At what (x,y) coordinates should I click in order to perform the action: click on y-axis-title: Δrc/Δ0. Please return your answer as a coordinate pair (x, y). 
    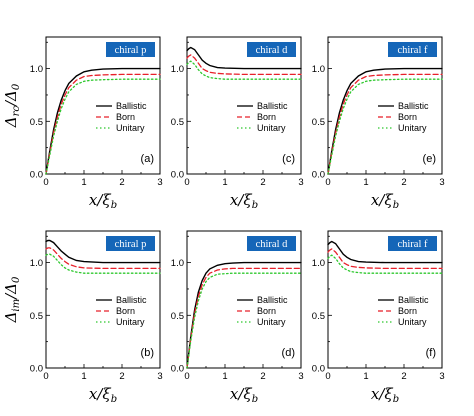
    Looking at the image, I should click on (12, 105).